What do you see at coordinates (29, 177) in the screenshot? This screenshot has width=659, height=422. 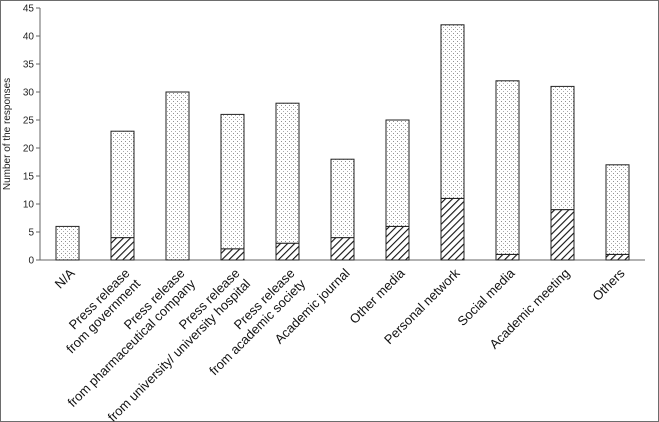 I see `y-tick-label: 15` at bounding box center [29, 177].